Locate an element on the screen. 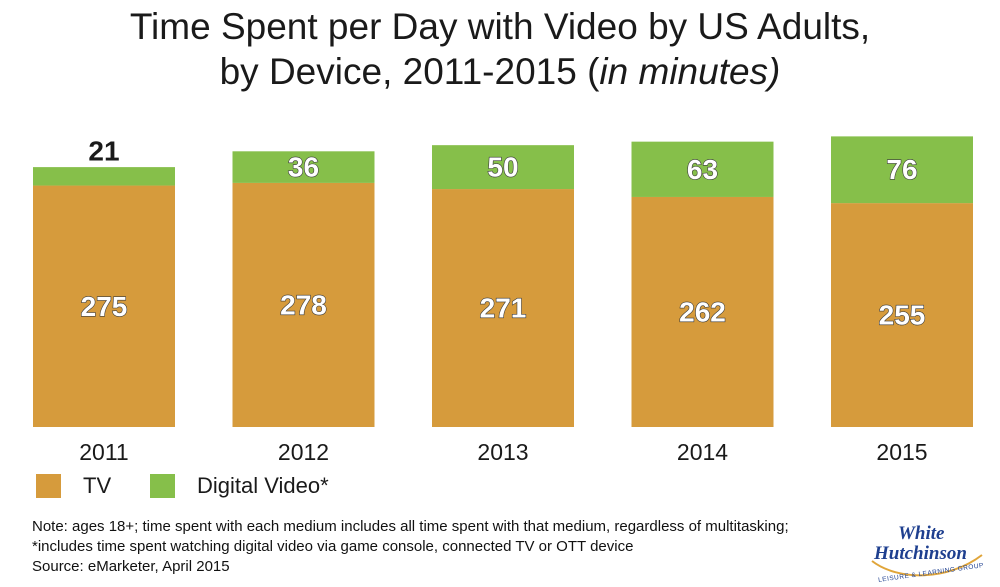  bar-tv-2014 is located at coordinates (702, 311).